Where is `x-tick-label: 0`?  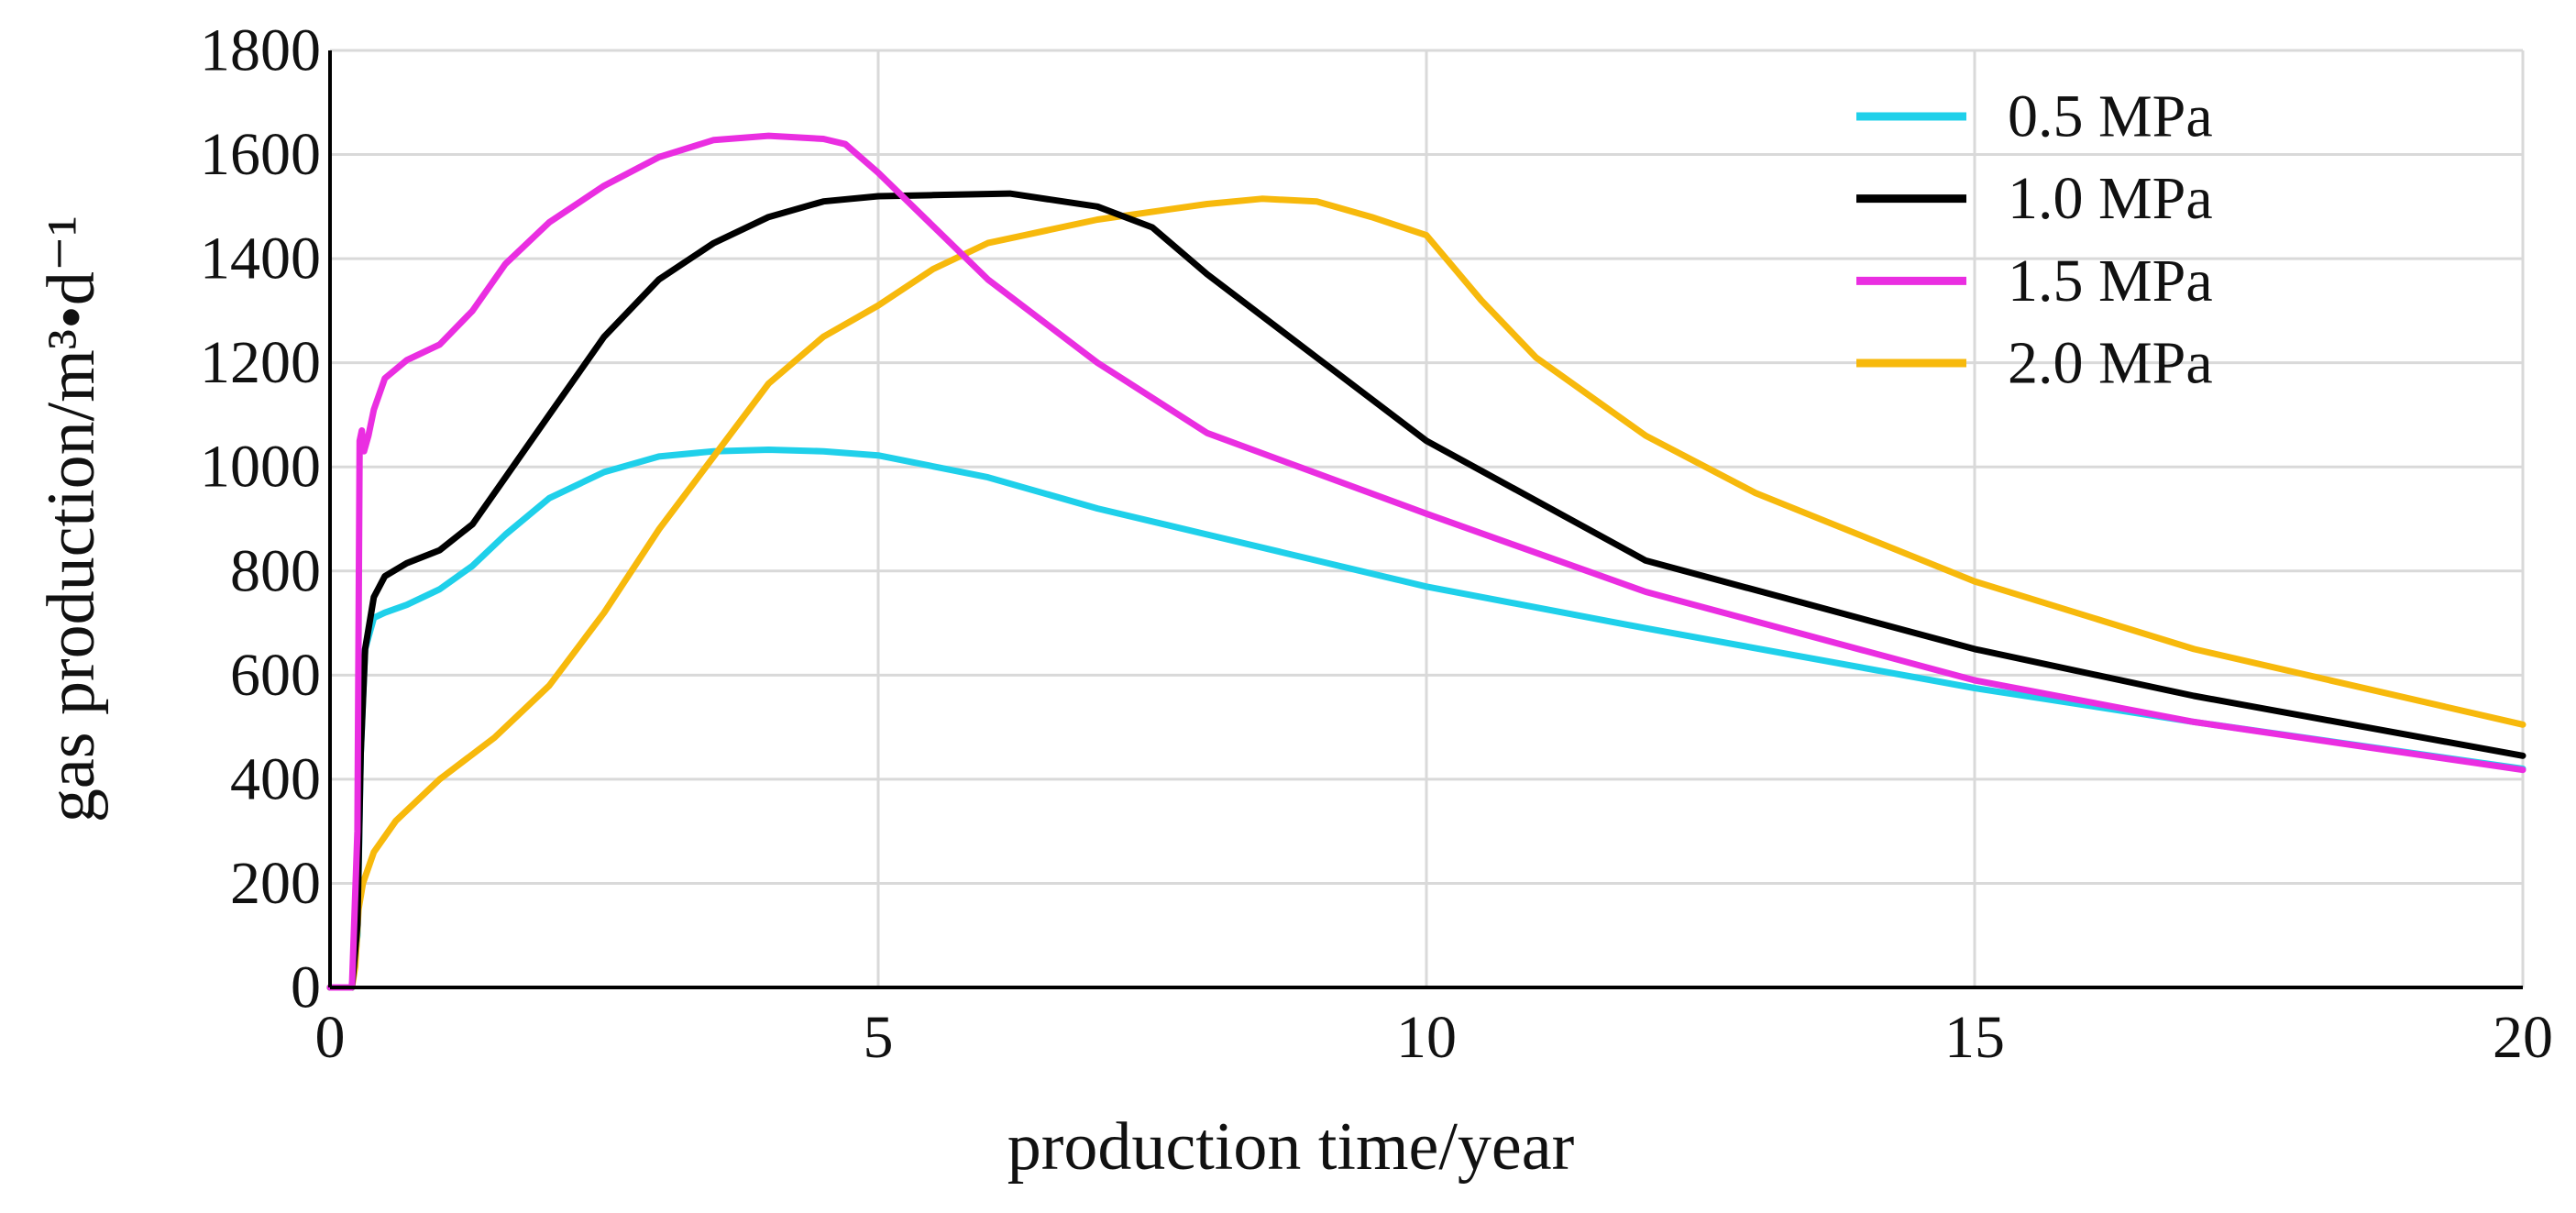
x-tick-label: 0 is located at coordinates (330, 1037).